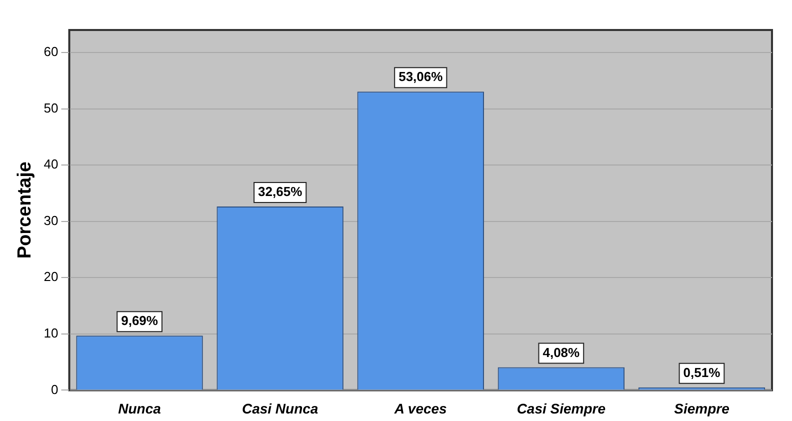  What do you see at coordinates (25, 210) in the screenshot?
I see `y-axis-title: Porcentaje` at bounding box center [25, 210].